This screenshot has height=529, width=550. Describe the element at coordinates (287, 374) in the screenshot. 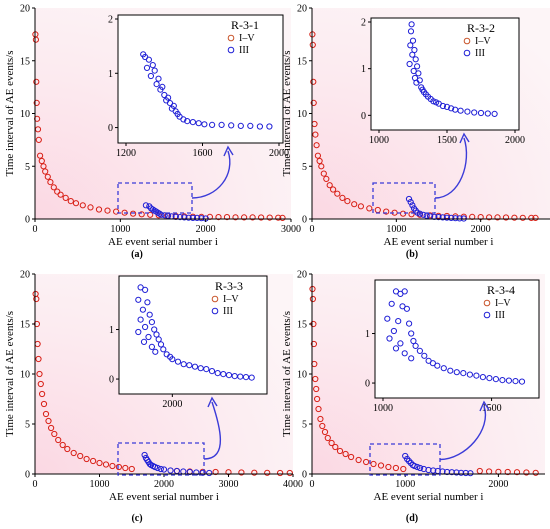

I see `y-axis-label: Time interval of AE events/s` at that location.